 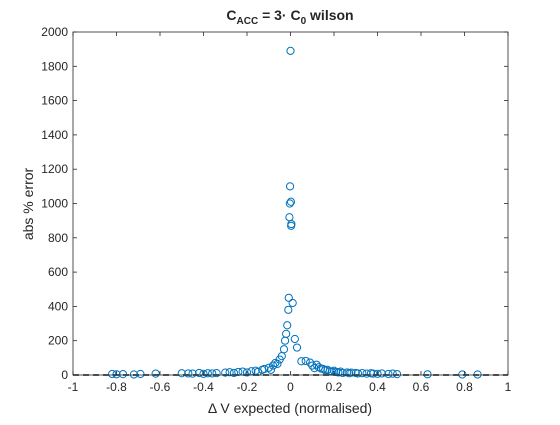 What do you see at coordinates (508, 387) in the screenshot?
I see `x-tick-label: 1` at bounding box center [508, 387].